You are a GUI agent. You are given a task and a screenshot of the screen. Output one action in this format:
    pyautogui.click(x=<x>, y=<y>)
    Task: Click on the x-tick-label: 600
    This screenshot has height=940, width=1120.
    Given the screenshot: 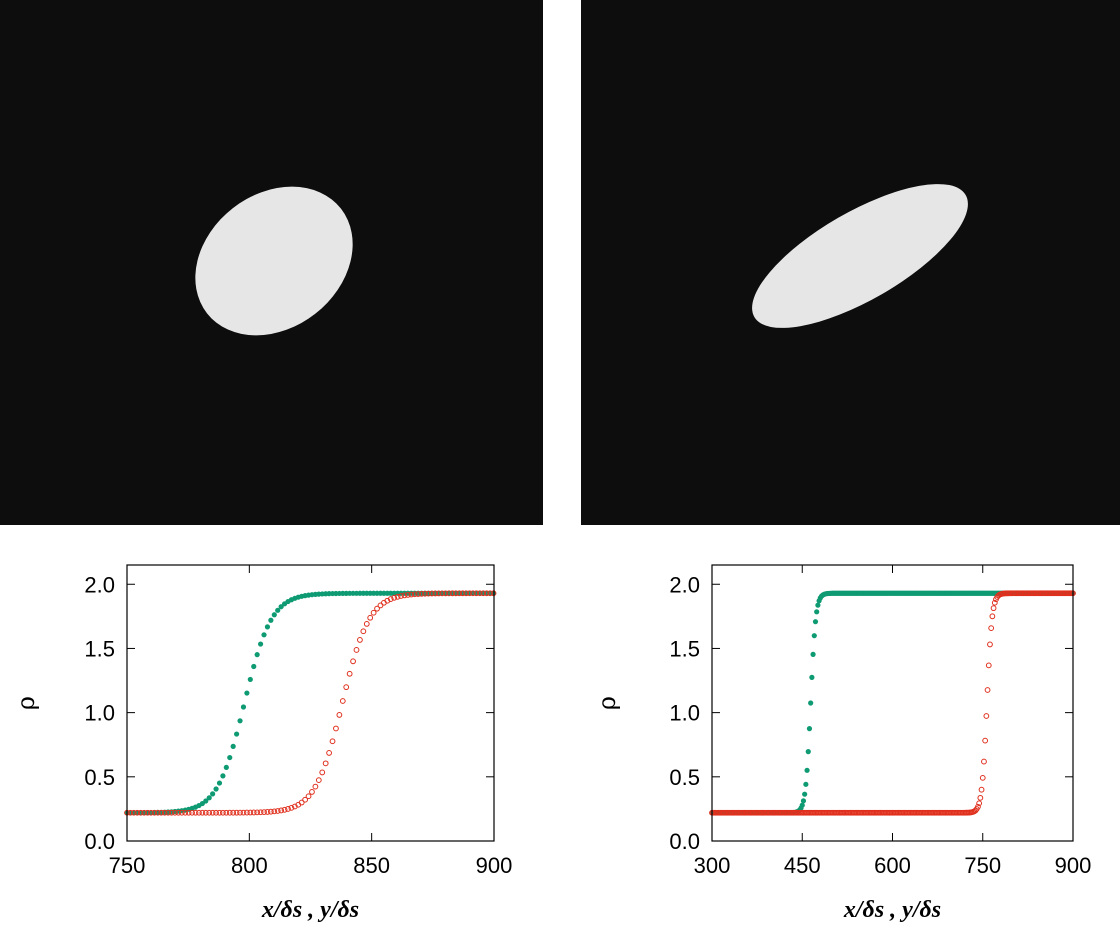 What is the action you would take?
    pyautogui.click(x=892, y=865)
    